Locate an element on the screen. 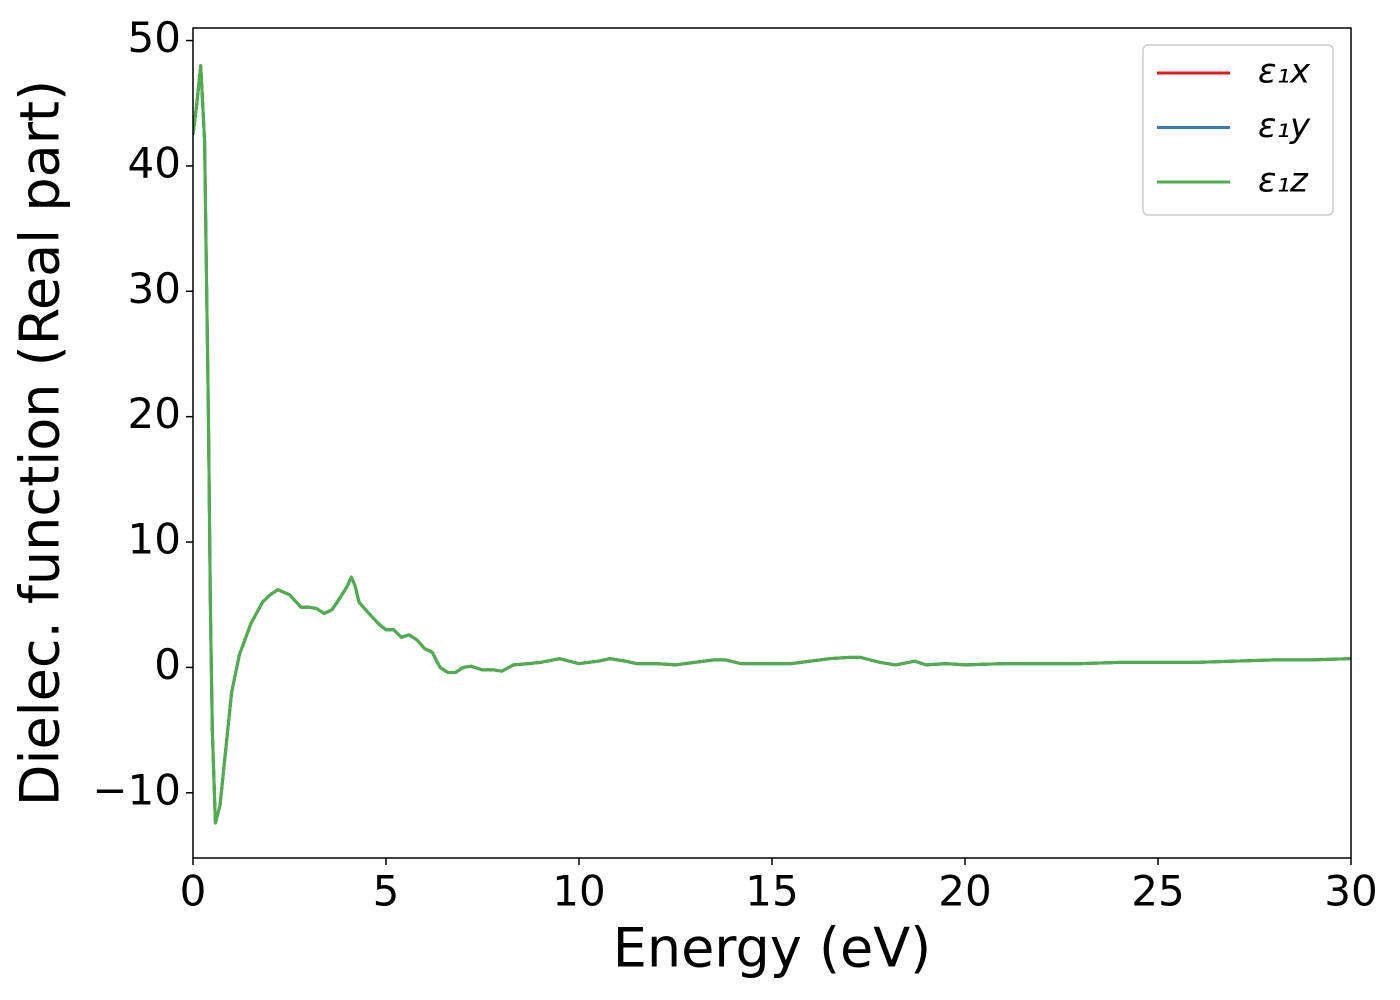 Image resolution: width=1400 pixels, height=1000 pixels. y-tick-label: −10 is located at coordinates (136, 789).